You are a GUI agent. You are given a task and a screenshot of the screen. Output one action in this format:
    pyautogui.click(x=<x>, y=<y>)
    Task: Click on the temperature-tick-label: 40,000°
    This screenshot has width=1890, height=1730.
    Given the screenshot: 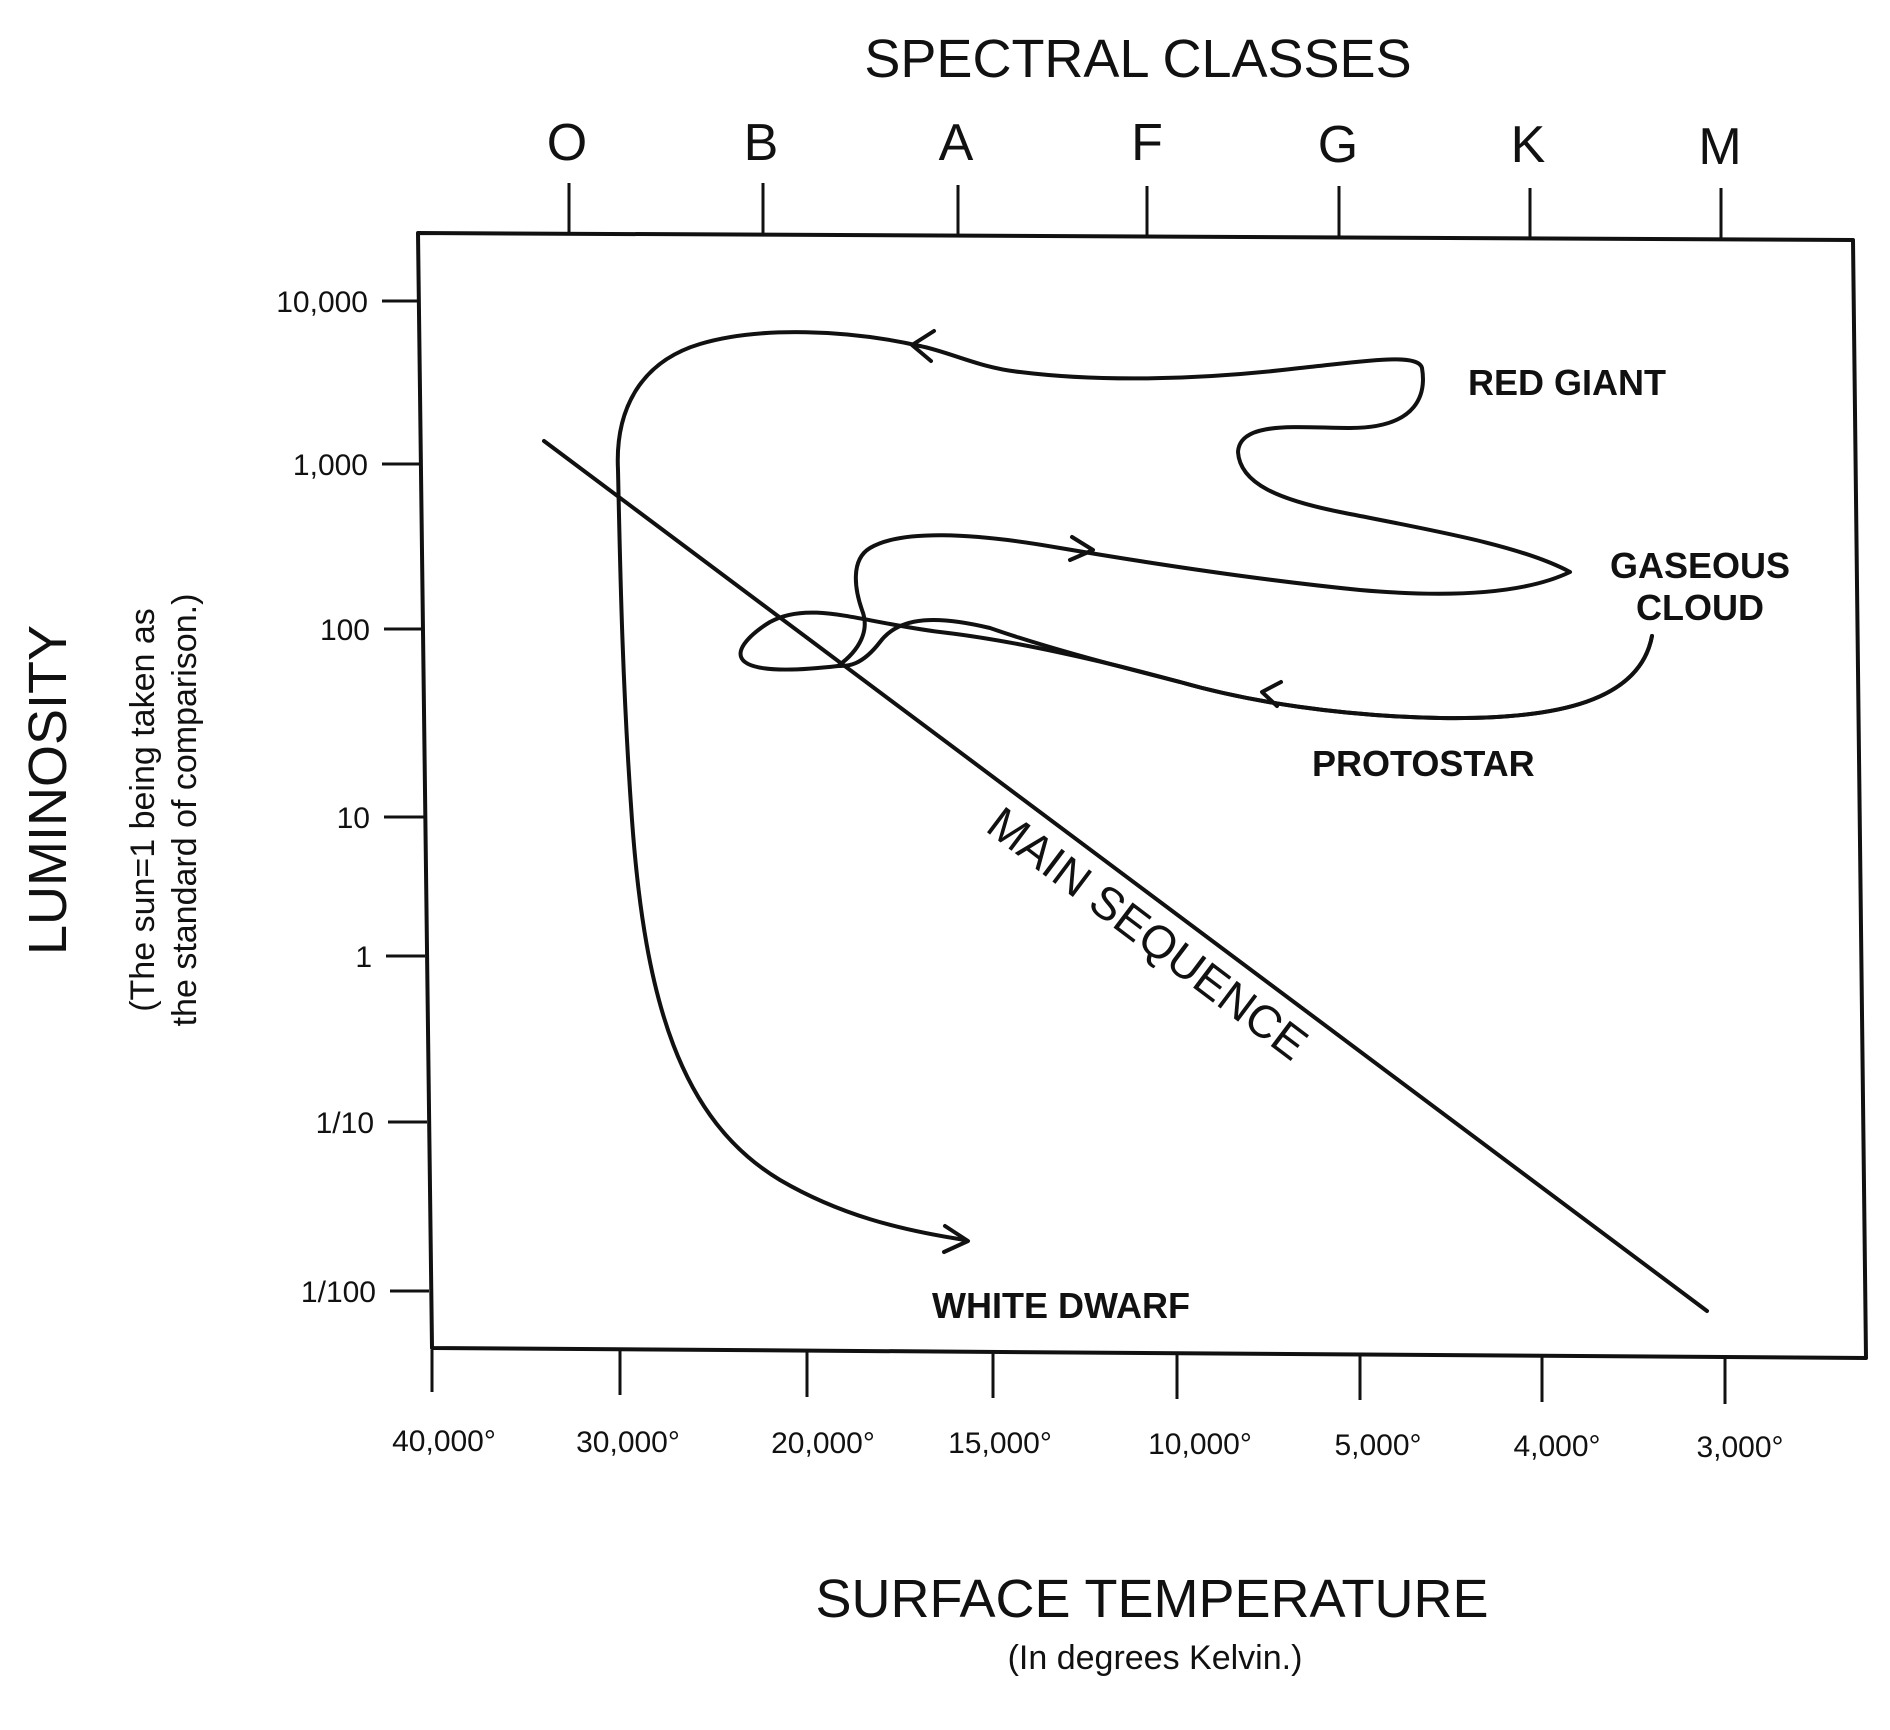 What is the action you would take?
    pyautogui.click(x=444, y=1441)
    